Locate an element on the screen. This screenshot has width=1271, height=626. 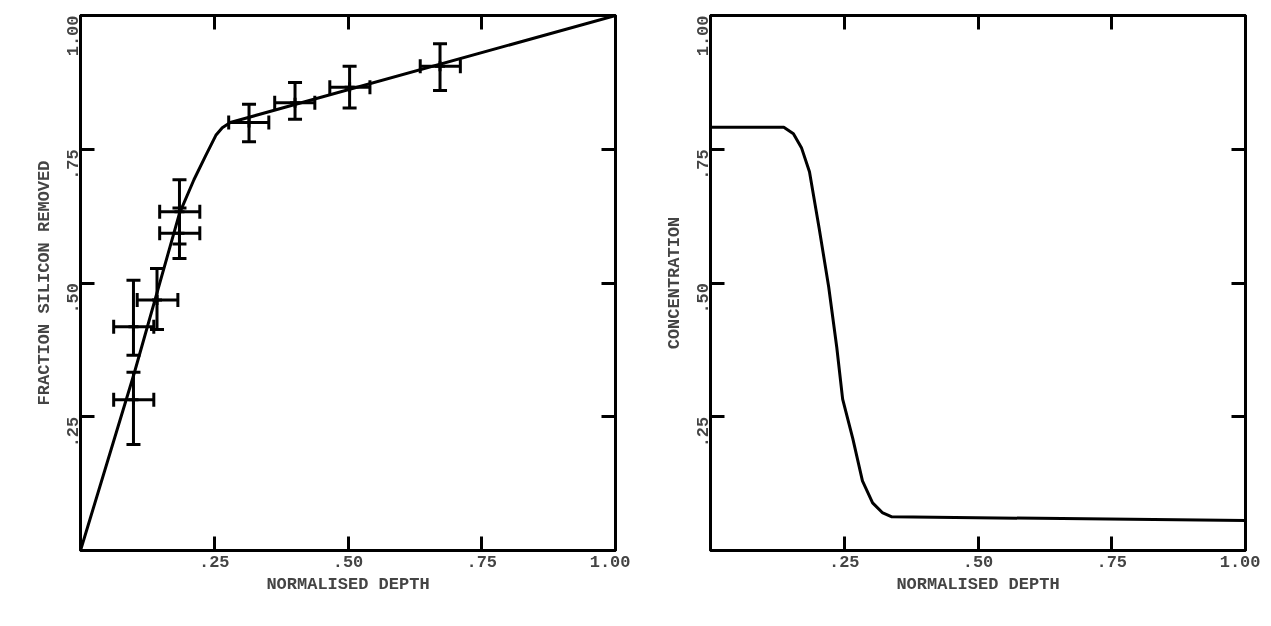
y-axis-title: FRACTION SILICON REMOVED is located at coordinates (44, 283).